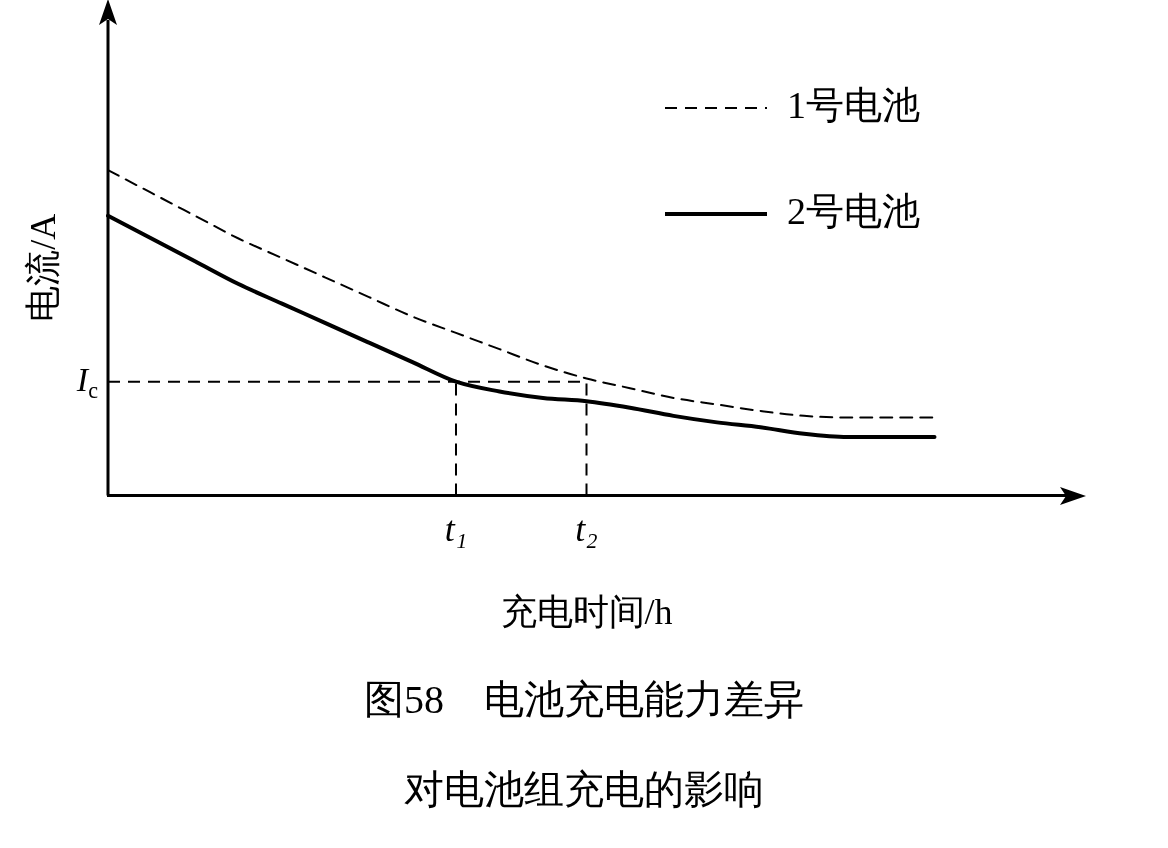 The height and width of the screenshot is (848, 1168). I want to click on y-axis-title: 电流/A, so click(43, 267).